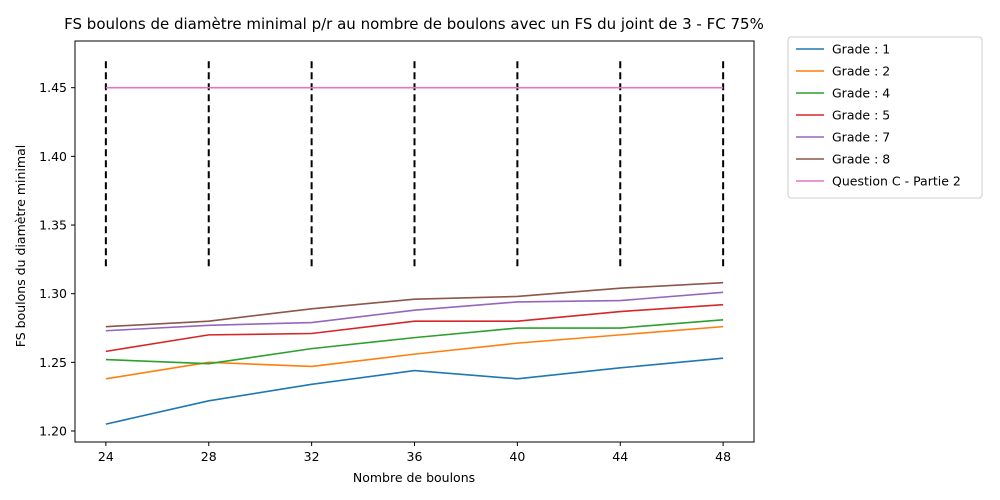 The image size is (1000, 500). I want to click on y-axis-label: FS boulons du diamètre minimal, so click(20, 246).